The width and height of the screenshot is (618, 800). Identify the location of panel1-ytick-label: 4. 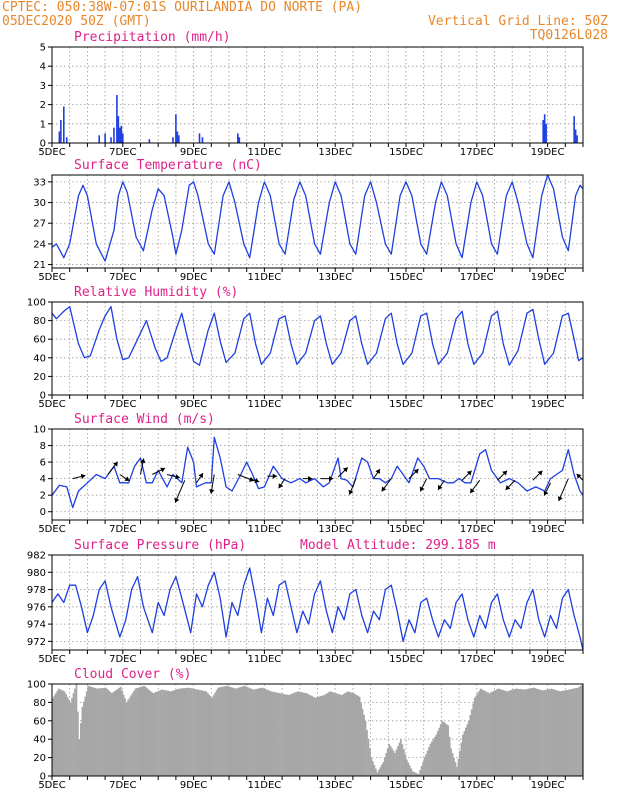
(43, 67).